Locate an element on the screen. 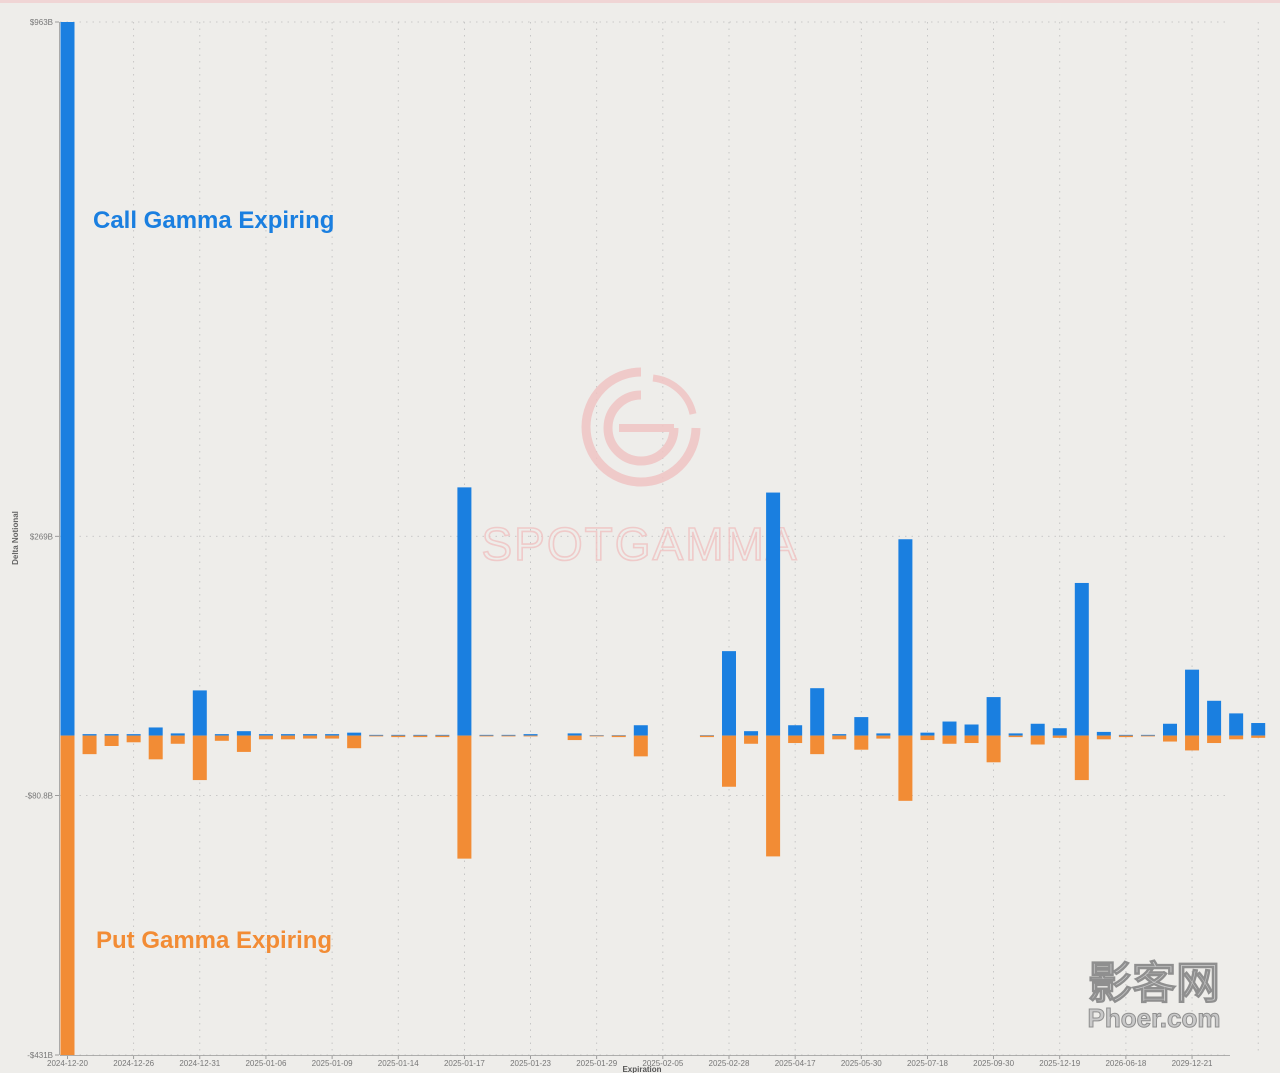 This screenshot has height=1073, width=1280. spotgamma-watermark: SPOTGAMMA is located at coordinates (639, 469).